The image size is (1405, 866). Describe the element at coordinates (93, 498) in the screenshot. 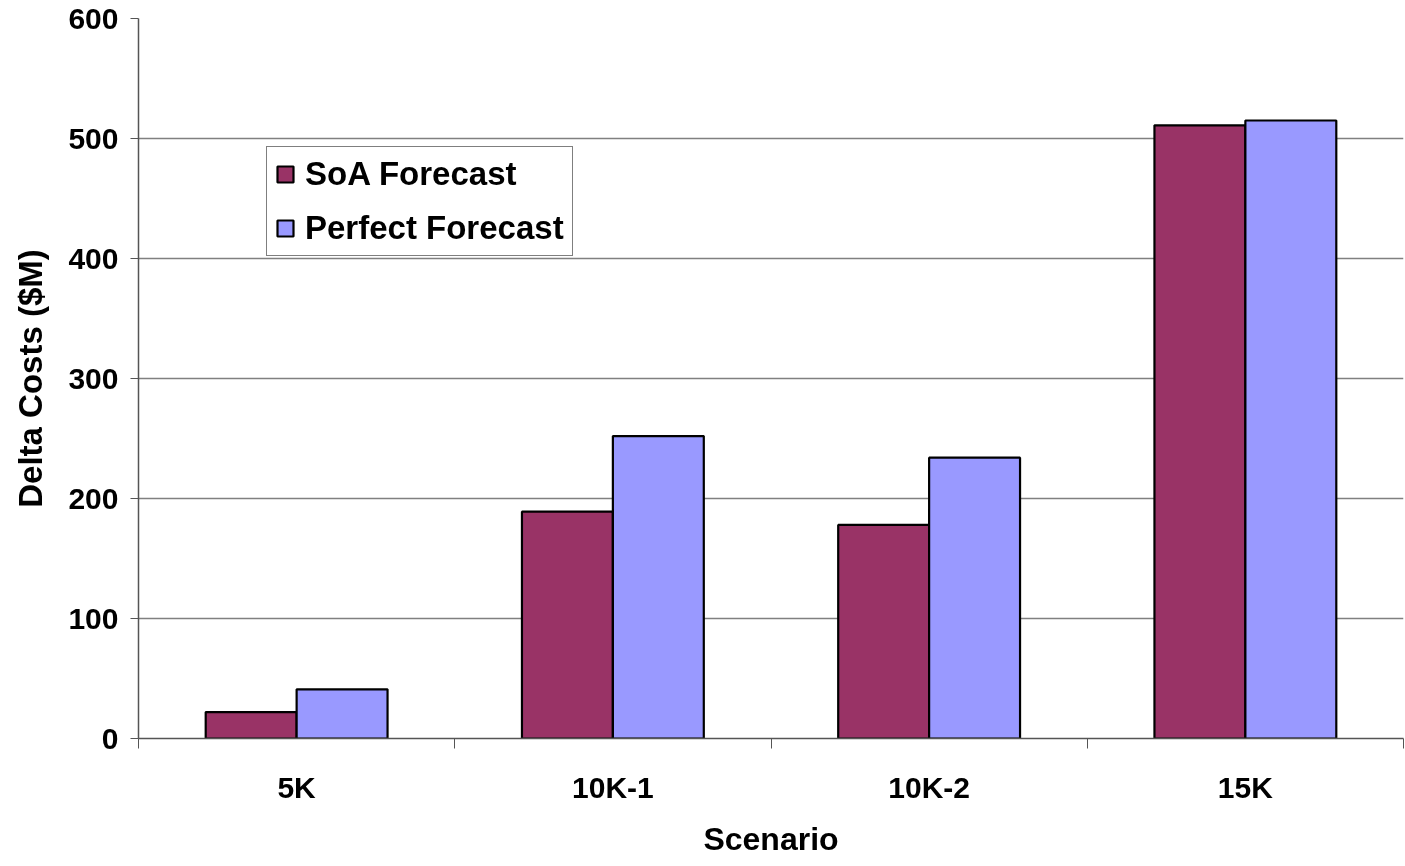

I see `y-tick-label: 200` at that location.